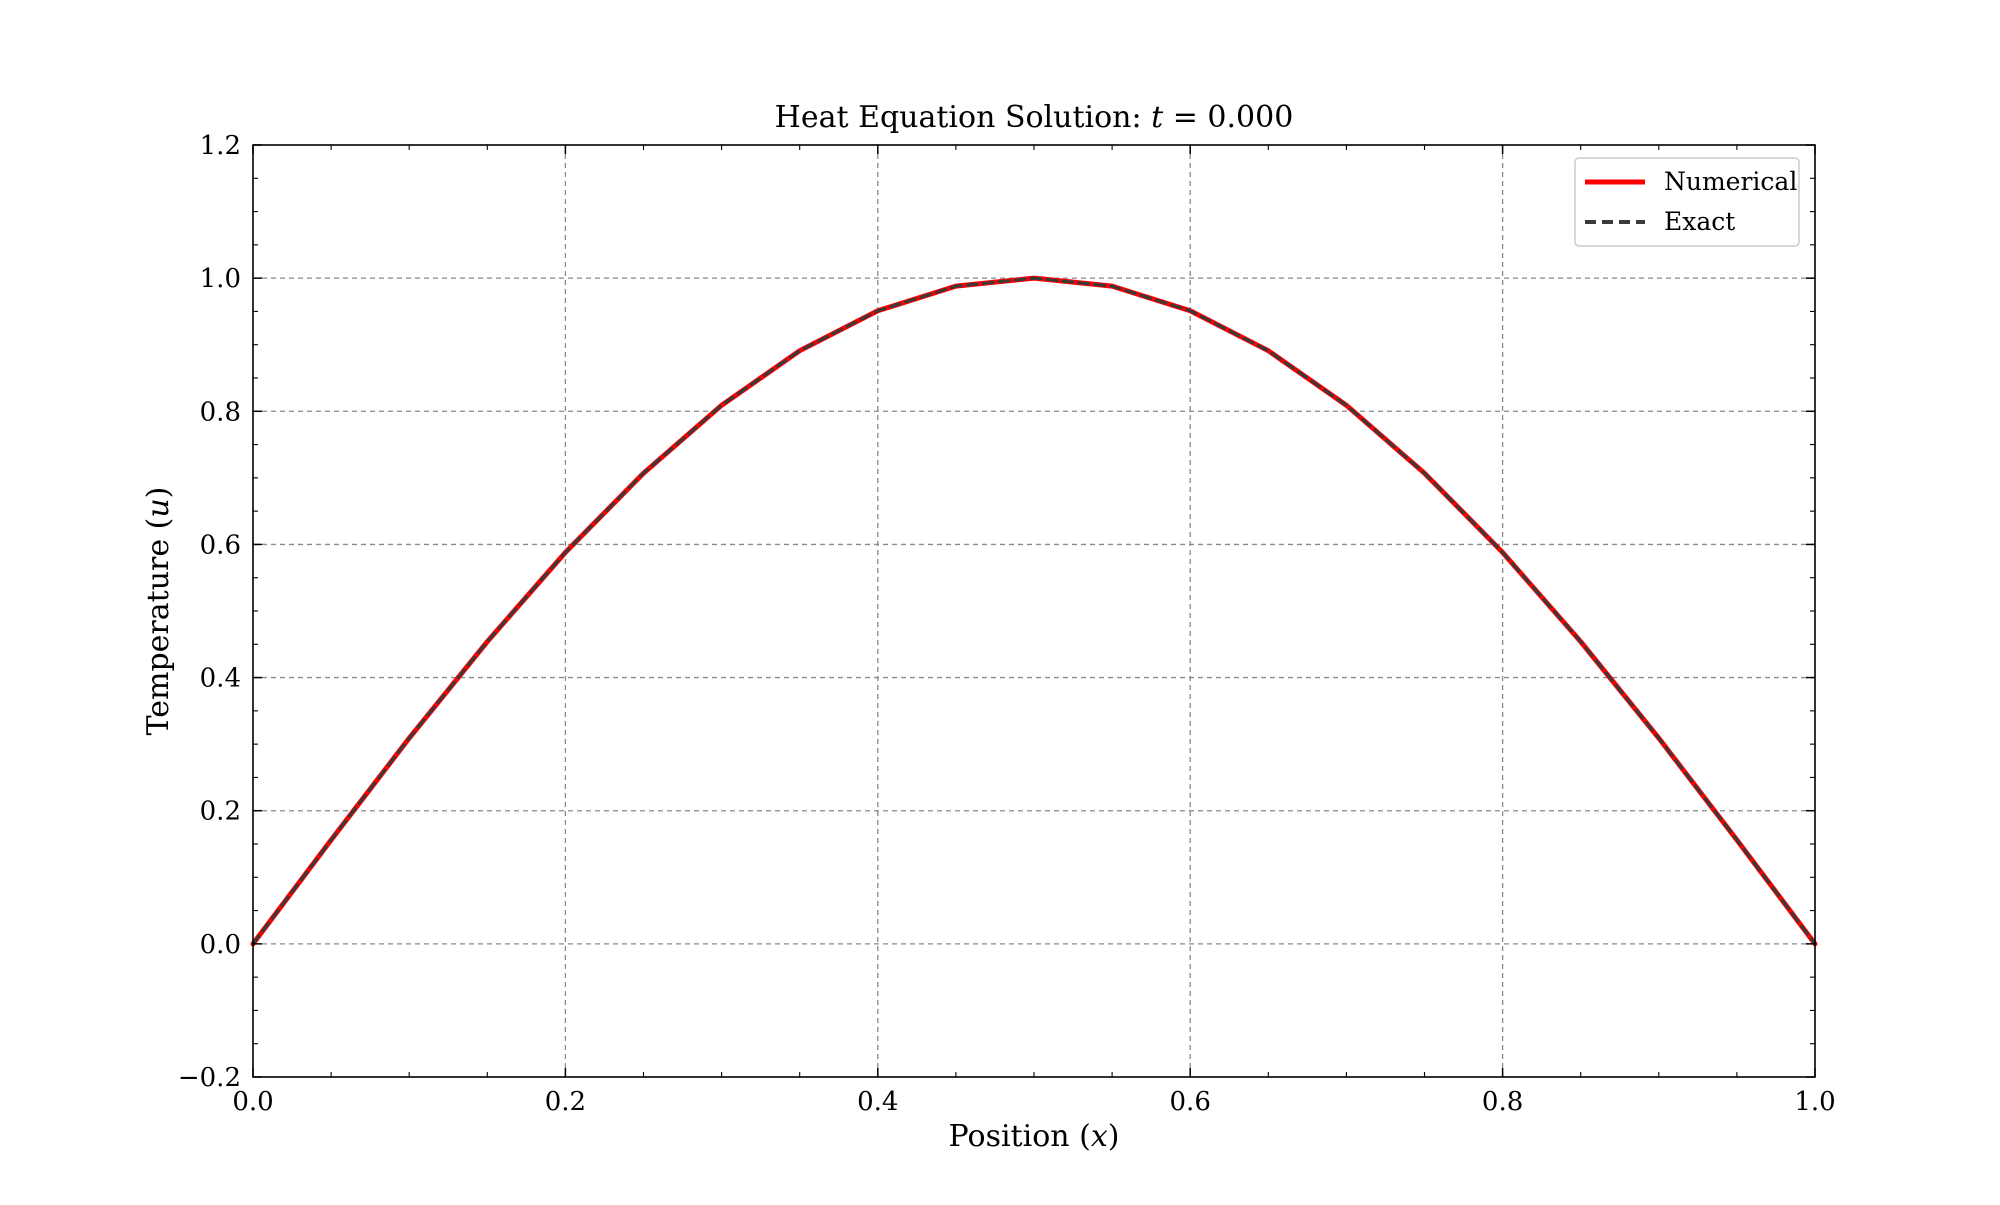  What do you see at coordinates (1114, 1136) in the screenshot?
I see `x-axis-label-suffix: )` at bounding box center [1114, 1136].